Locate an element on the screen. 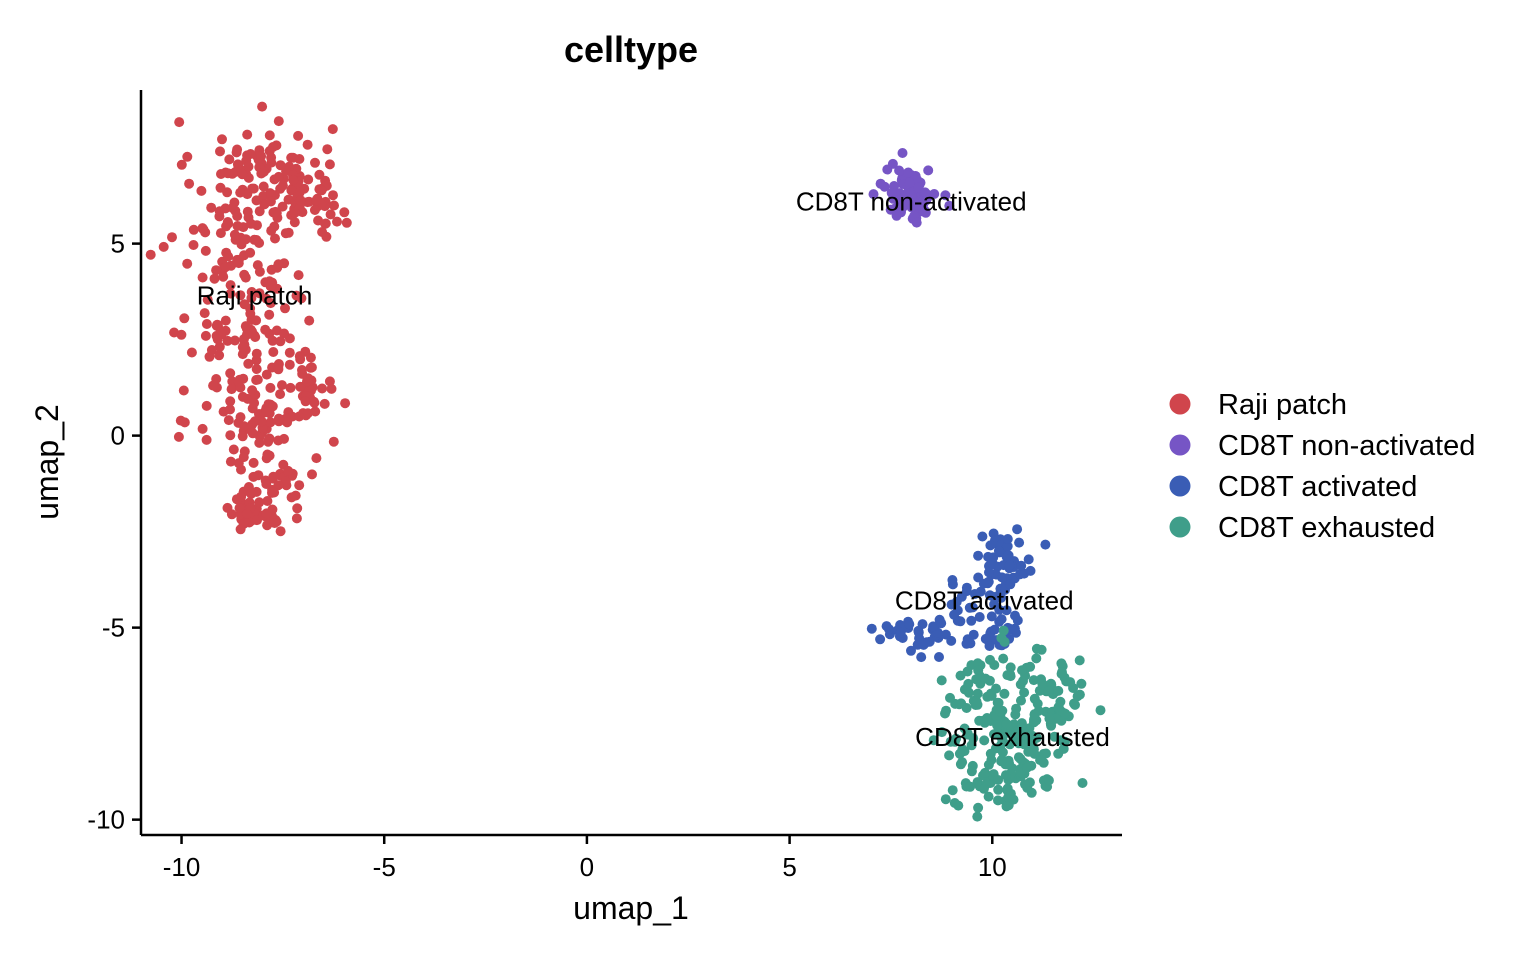 This screenshot has height=960, width=1536. series-0-points is located at coordinates (248, 319).